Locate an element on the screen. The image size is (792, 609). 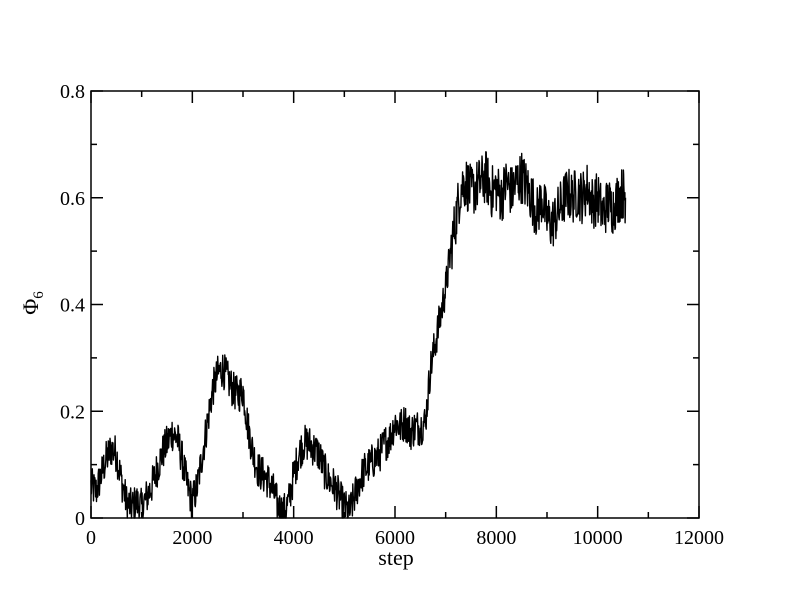
y-axis-label-main: Φ is located at coordinates (30, 307).